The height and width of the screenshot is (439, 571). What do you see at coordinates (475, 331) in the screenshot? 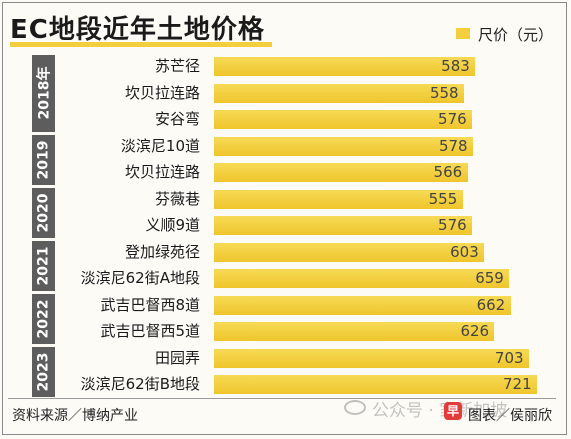
I see `data-label: 626` at bounding box center [475, 331].